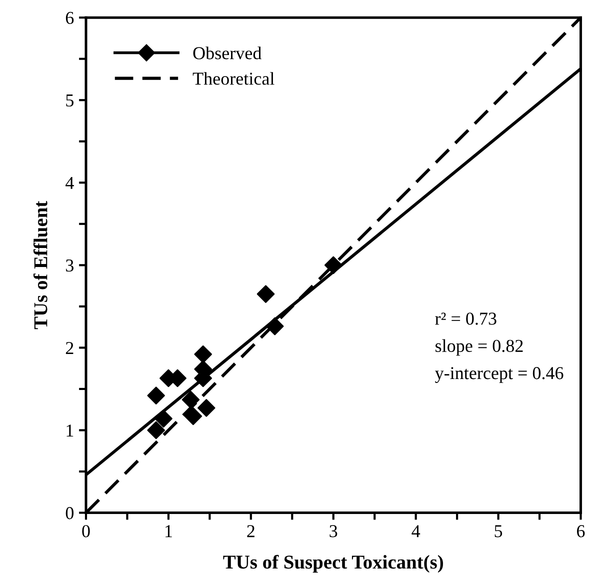  I want to click on legend-label: Theoretical, so click(233, 78).